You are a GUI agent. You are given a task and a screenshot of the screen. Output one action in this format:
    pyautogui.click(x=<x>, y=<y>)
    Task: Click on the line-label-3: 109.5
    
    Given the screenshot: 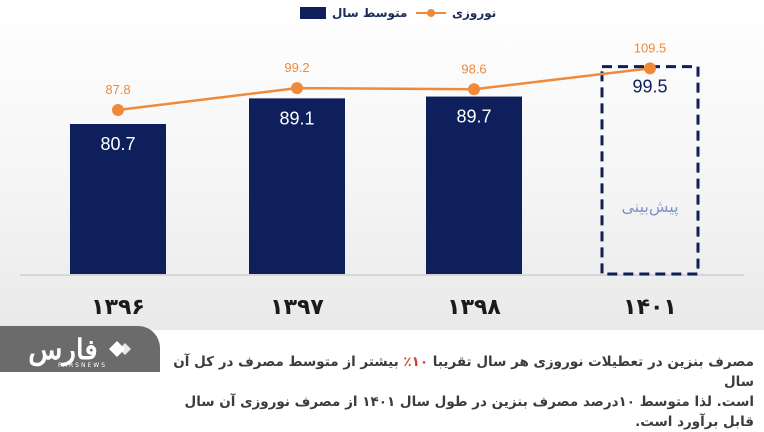 What is the action you would take?
    pyautogui.click(x=650, y=47)
    